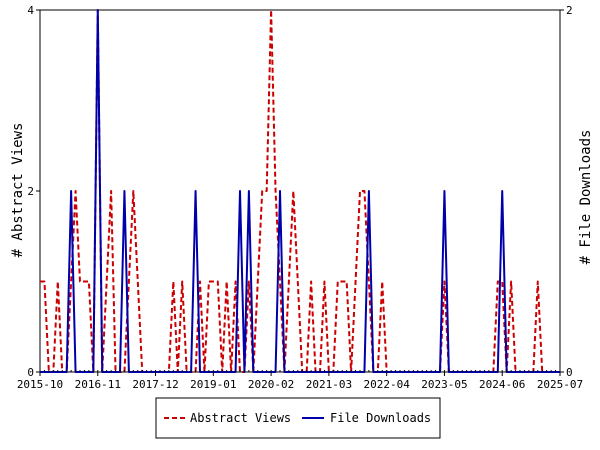 The height and width of the screenshot is (450, 600). Describe the element at coordinates (386, 384) in the screenshot. I see `x-tick-label: 2022-04` at that location.